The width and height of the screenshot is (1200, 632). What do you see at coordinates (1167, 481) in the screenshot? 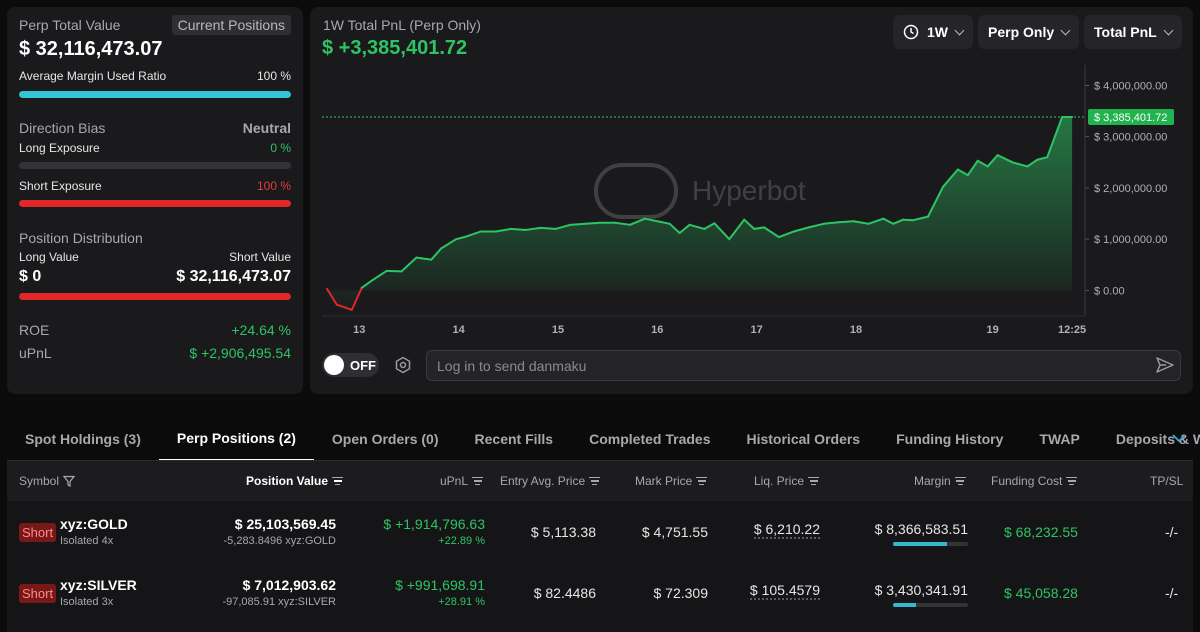
I see `header-tpsl: TP/SL` at bounding box center [1167, 481].